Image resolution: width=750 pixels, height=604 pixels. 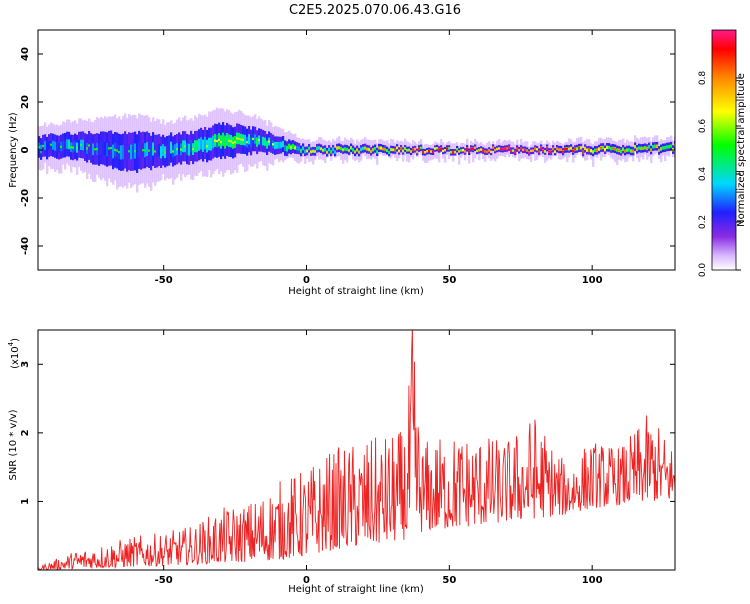 What do you see at coordinates (25, 149) in the screenshot?
I see `y-tick-label: 0` at bounding box center [25, 149].